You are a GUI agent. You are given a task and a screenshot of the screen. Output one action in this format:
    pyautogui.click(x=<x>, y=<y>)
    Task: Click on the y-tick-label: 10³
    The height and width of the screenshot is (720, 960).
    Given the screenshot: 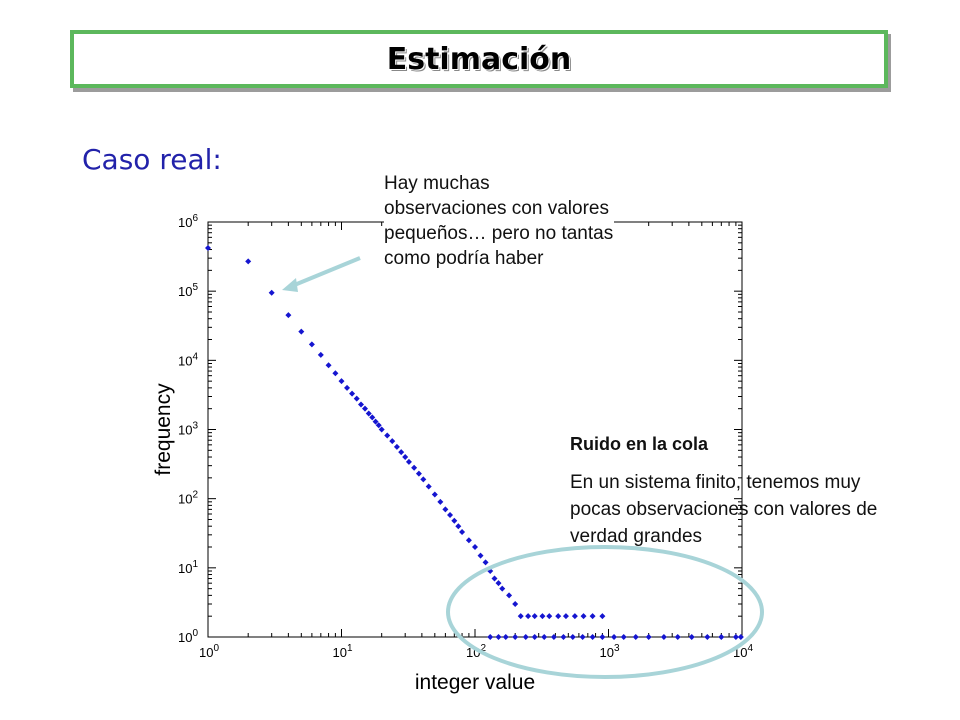 What is the action you would take?
    pyautogui.click(x=188, y=429)
    